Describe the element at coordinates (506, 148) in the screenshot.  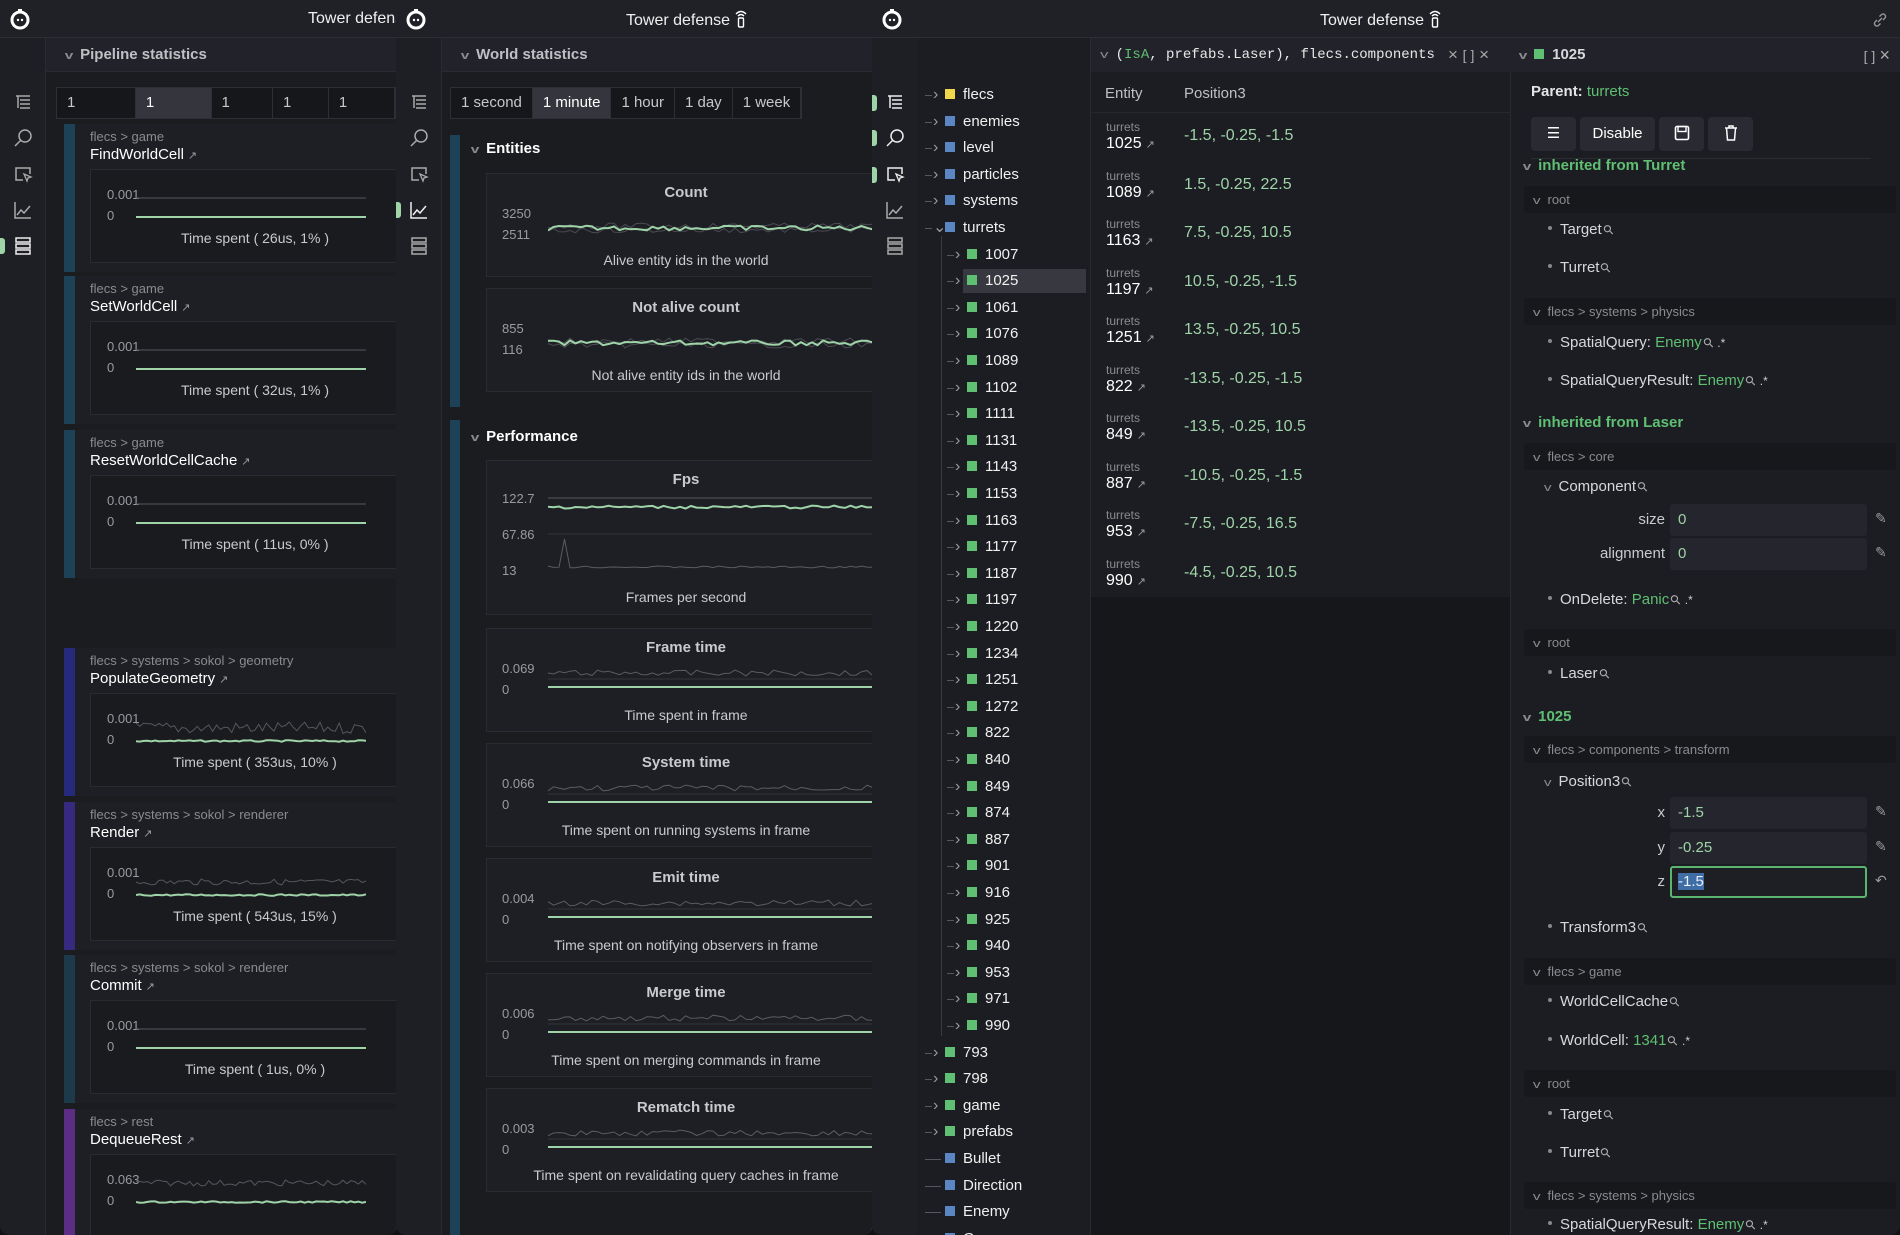
I see `entities-section-header: v Entities` at that location.